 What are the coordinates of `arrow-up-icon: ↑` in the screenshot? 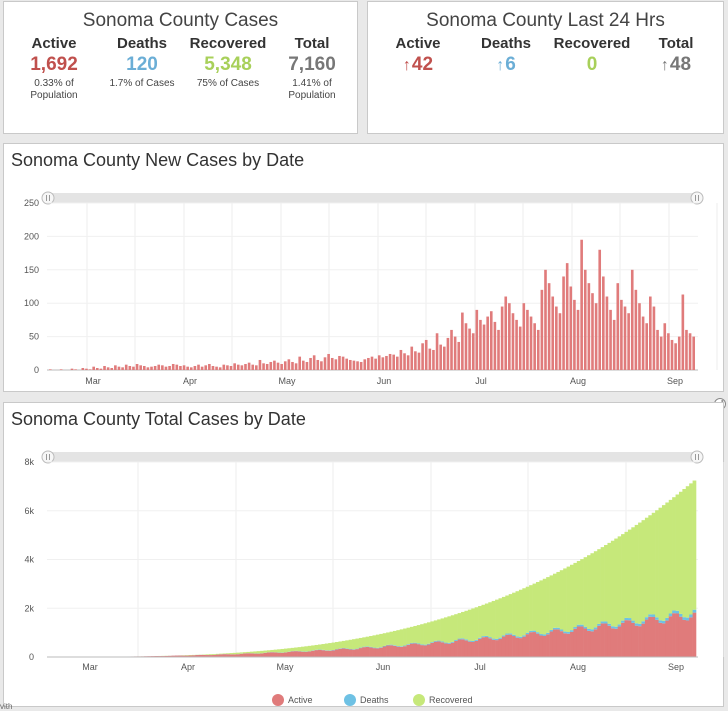 It's located at (500, 65).